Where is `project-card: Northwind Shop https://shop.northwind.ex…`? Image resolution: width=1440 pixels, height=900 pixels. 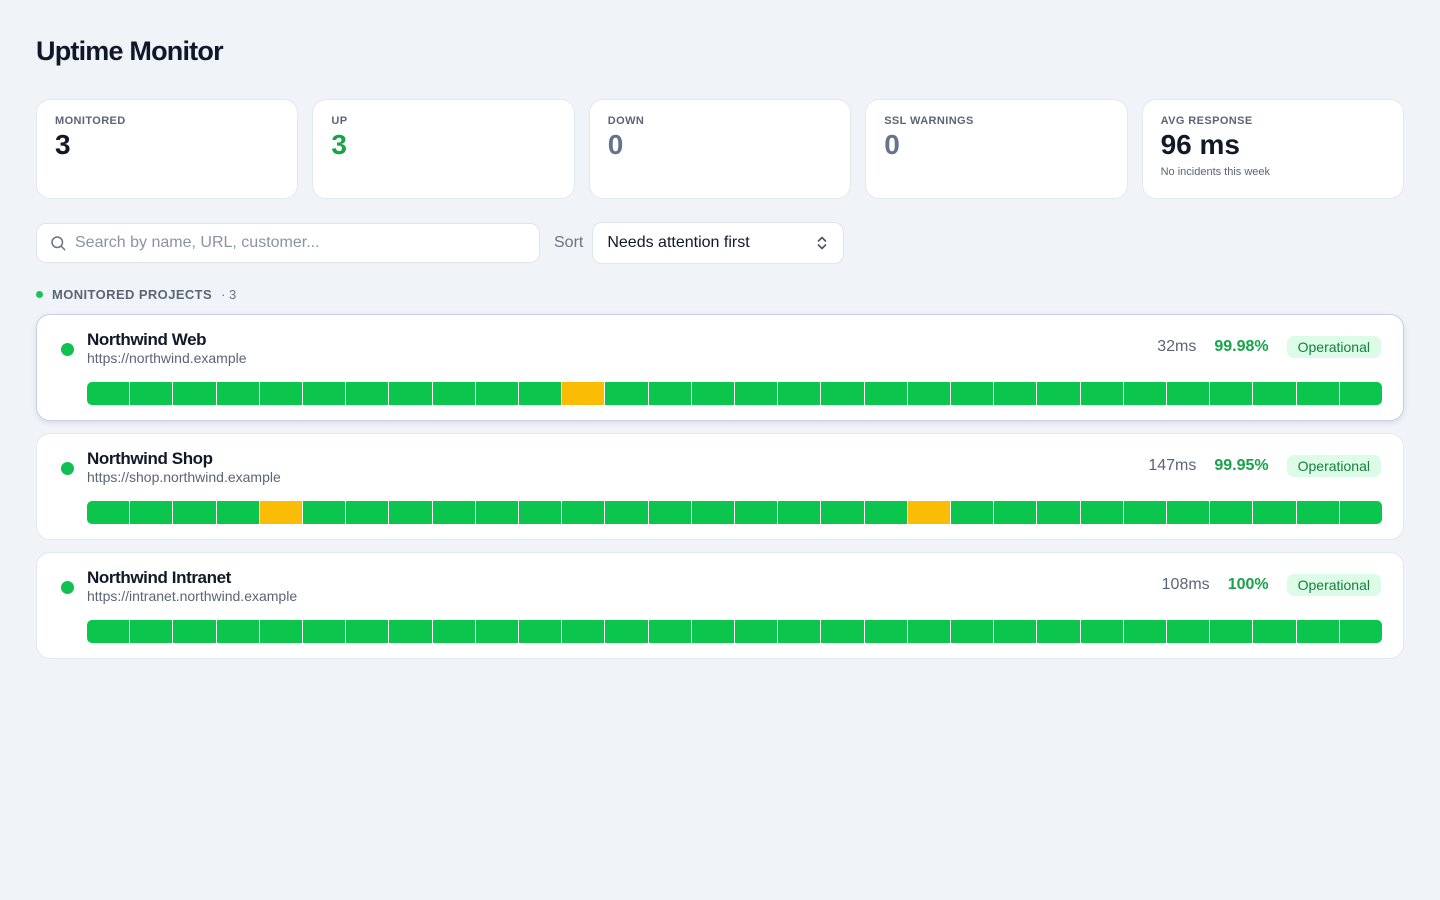
project-card: Northwind Shop https://shop.northwind.ex… is located at coordinates (720, 486).